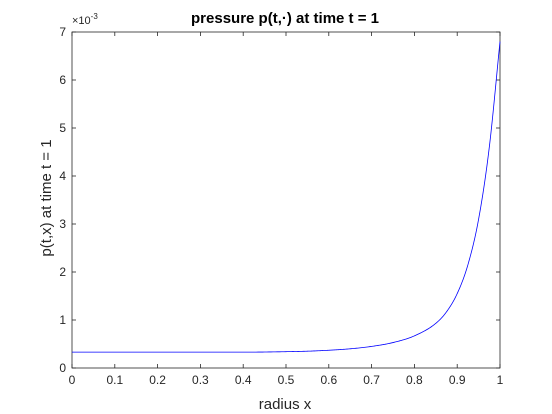 This screenshot has width=552, height=414. Describe the element at coordinates (414, 380) in the screenshot. I see `x-tick-label: 0.8` at that location.